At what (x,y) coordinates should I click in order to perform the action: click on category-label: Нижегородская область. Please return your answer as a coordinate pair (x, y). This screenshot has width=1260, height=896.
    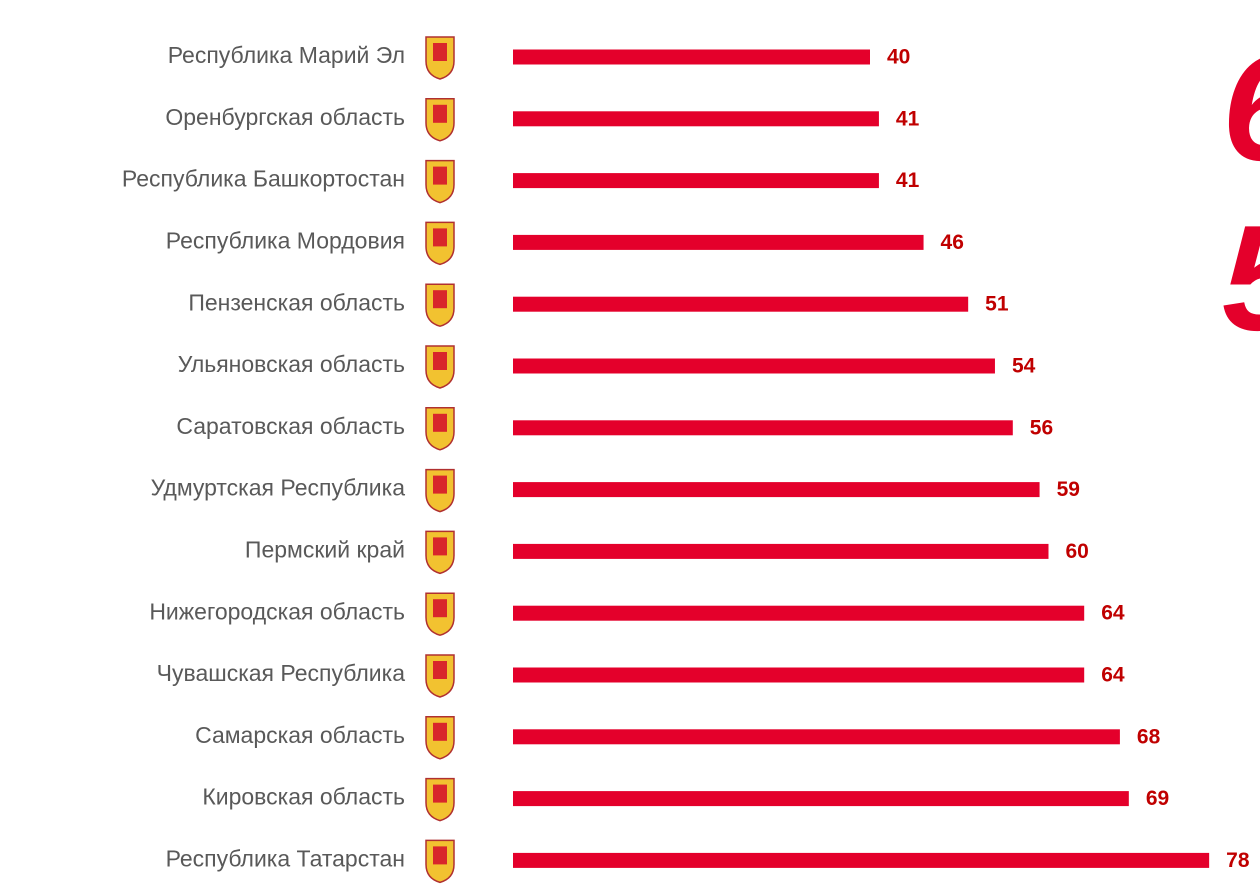
    Looking at the image, I should click on (277, 611).